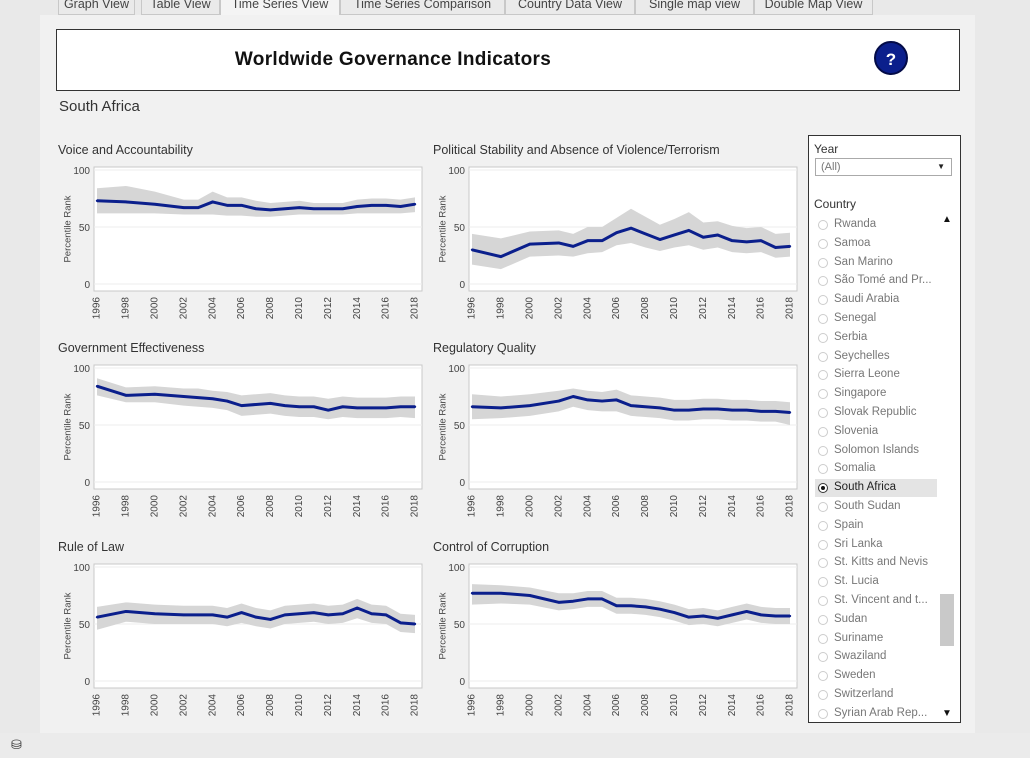  I want to click on country-option: Sweden, so click(876, 676).